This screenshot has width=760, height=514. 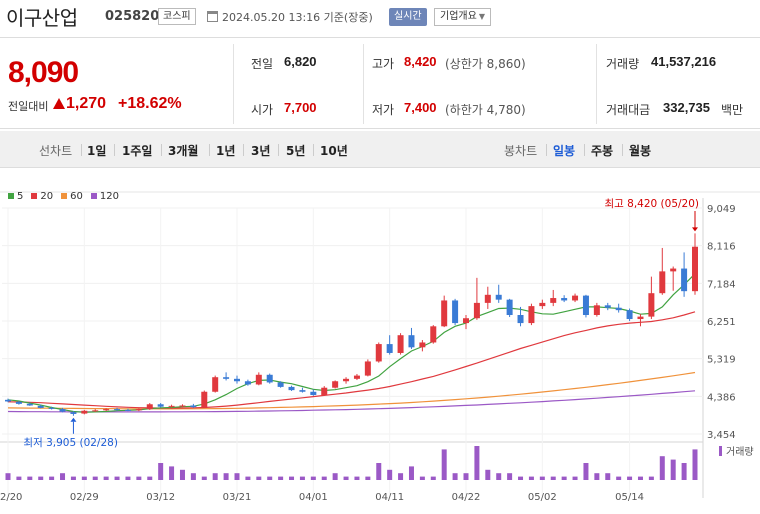 What do you see at coordinates (466, 497) in the screenshot?
I see `x-tick-label: 04/22` at bounding box center [466, 497].